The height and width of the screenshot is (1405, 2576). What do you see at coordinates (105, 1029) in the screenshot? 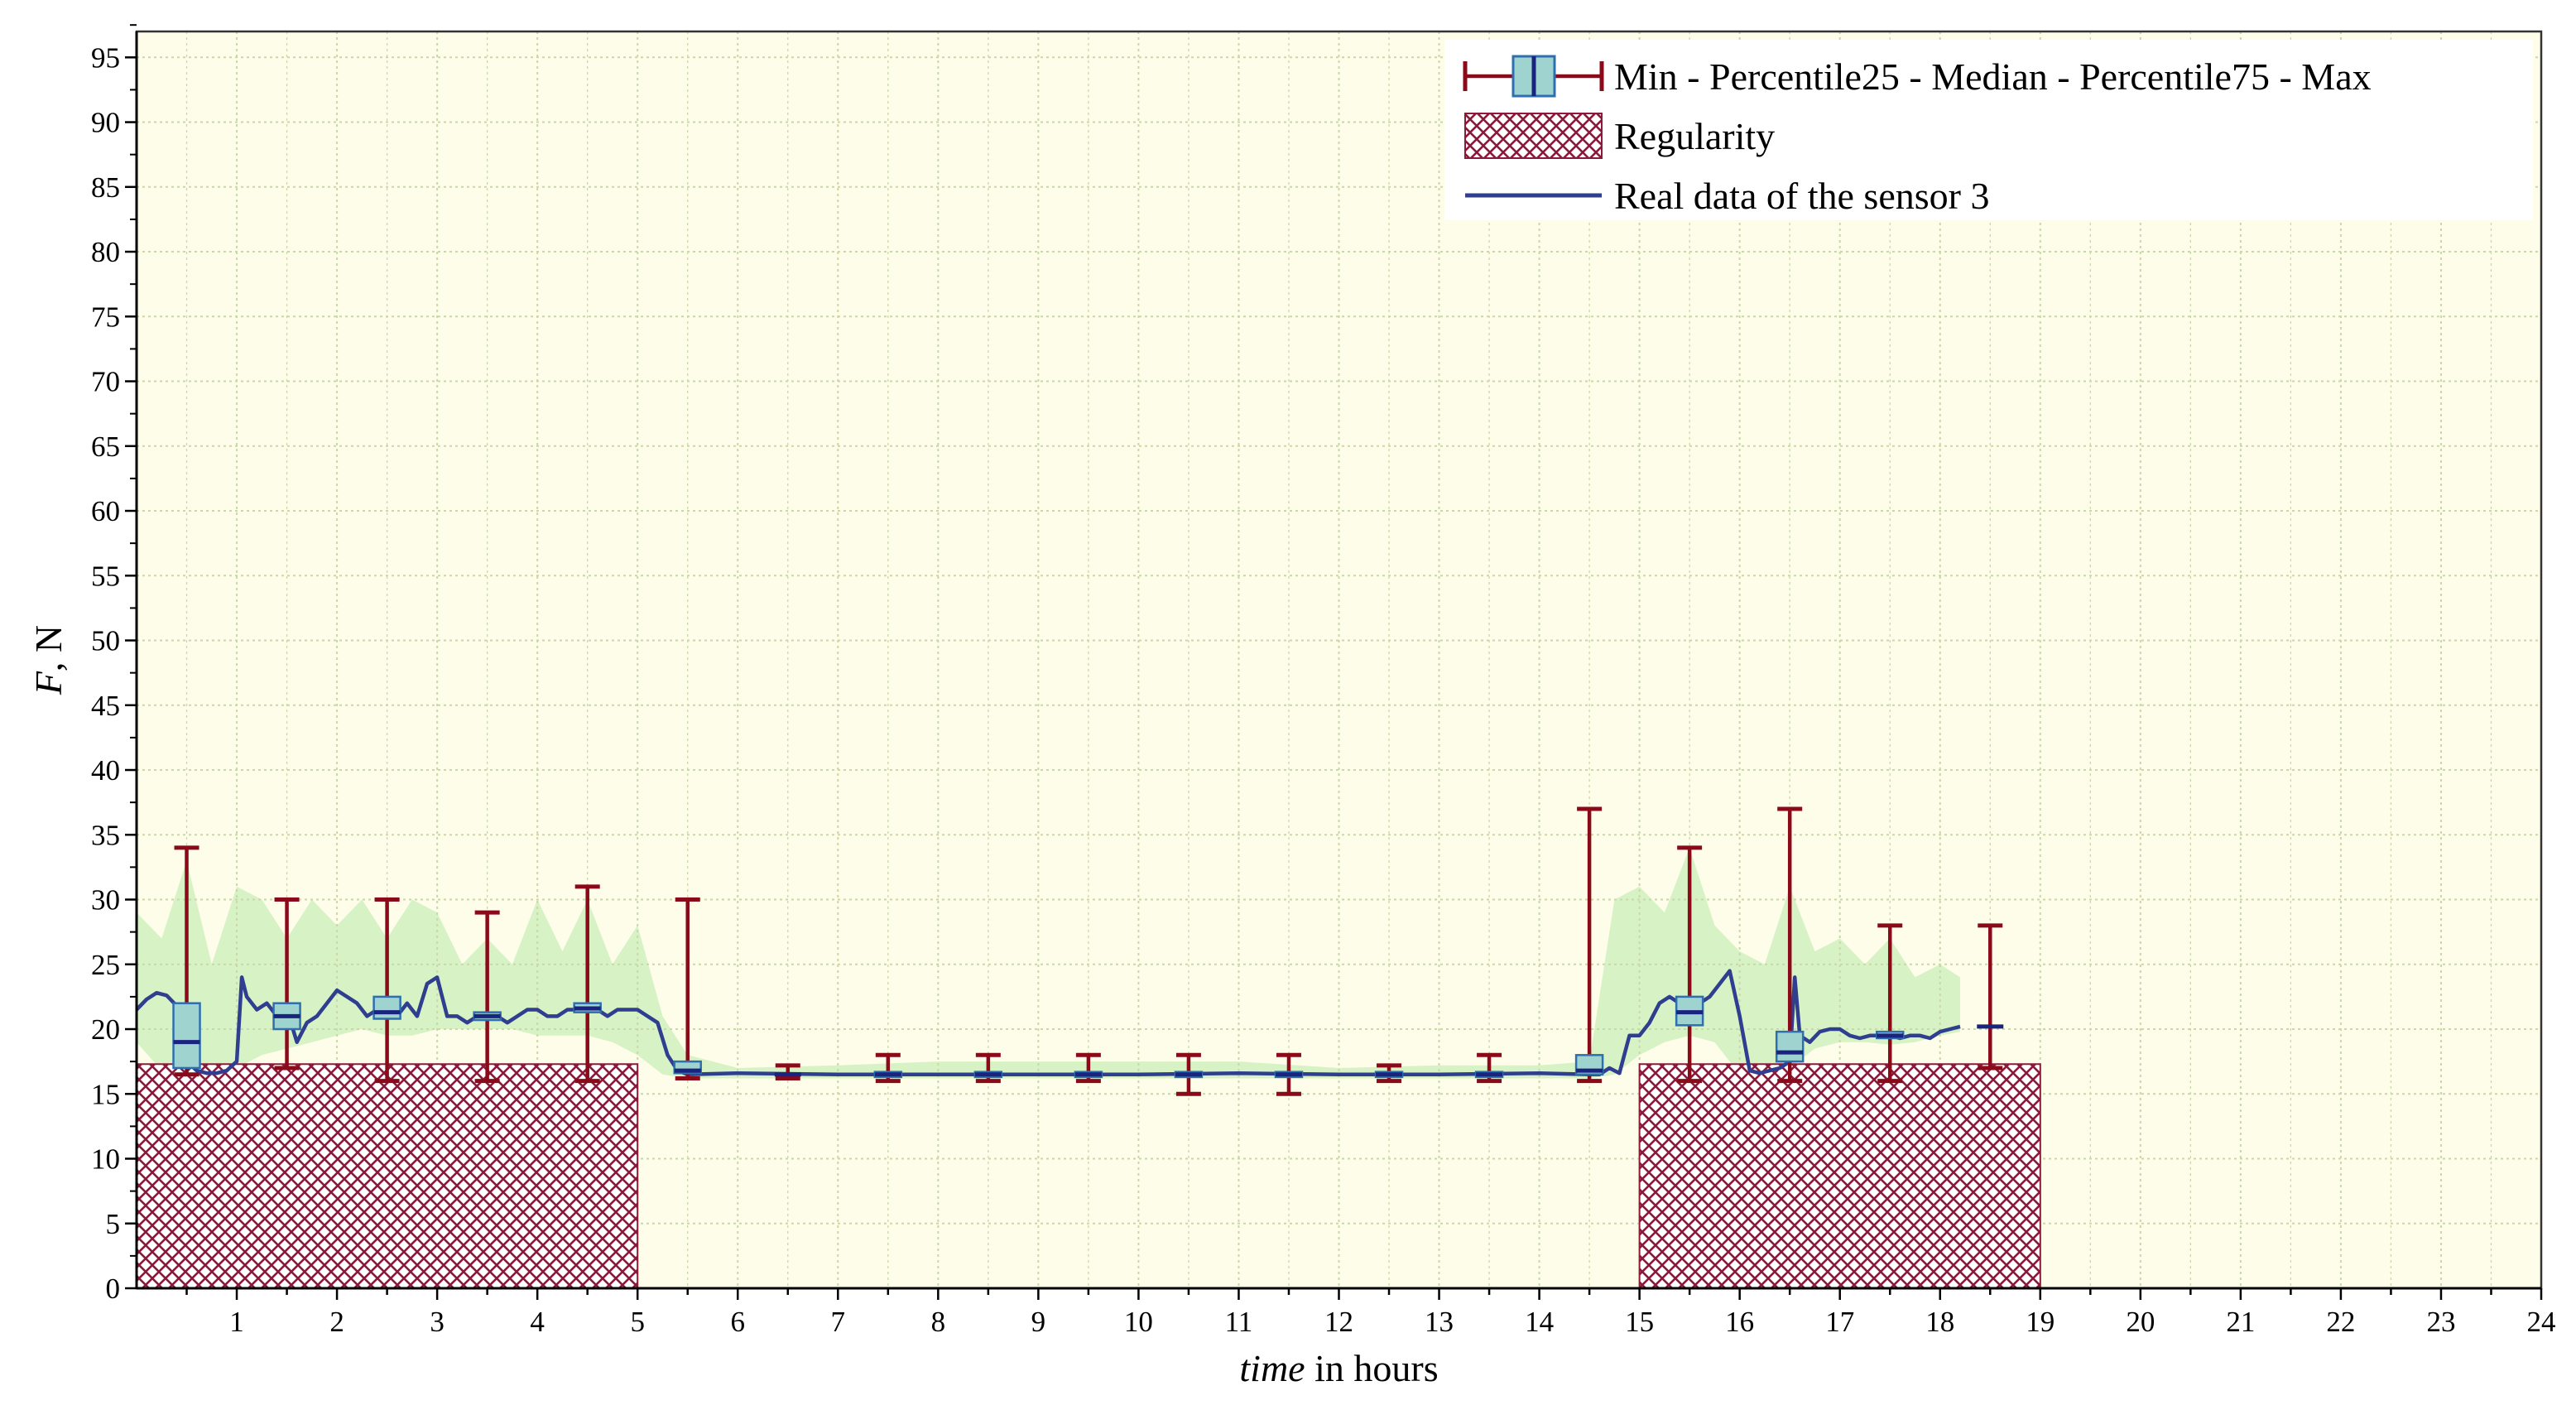
I see `y-tick-label: 20` at bounding box center [105, 1029].